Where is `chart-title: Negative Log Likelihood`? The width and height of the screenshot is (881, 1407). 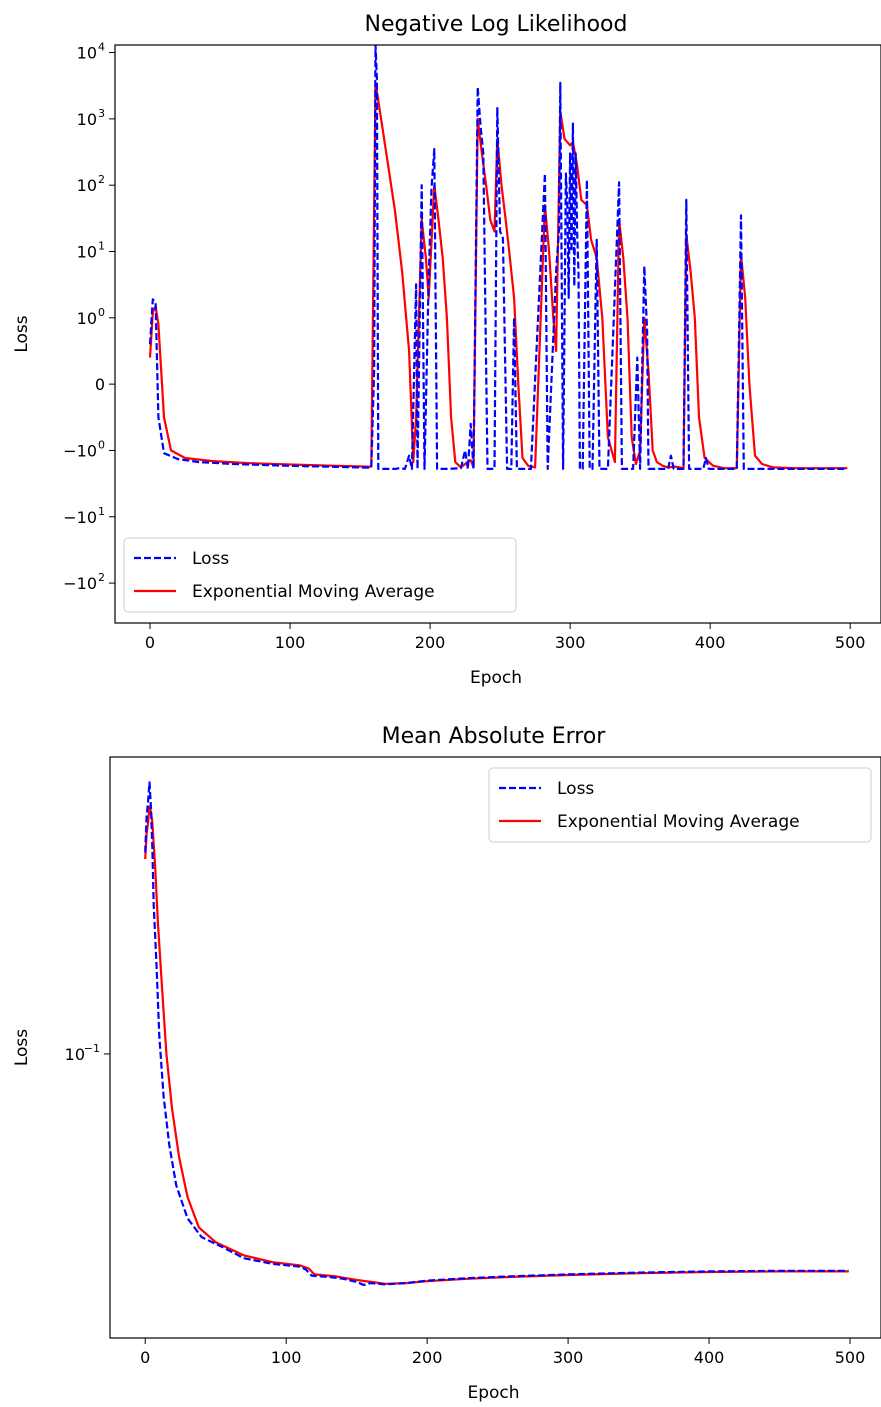
chart-title: Negative Log Likelihood is located at coordinates (496, 24).